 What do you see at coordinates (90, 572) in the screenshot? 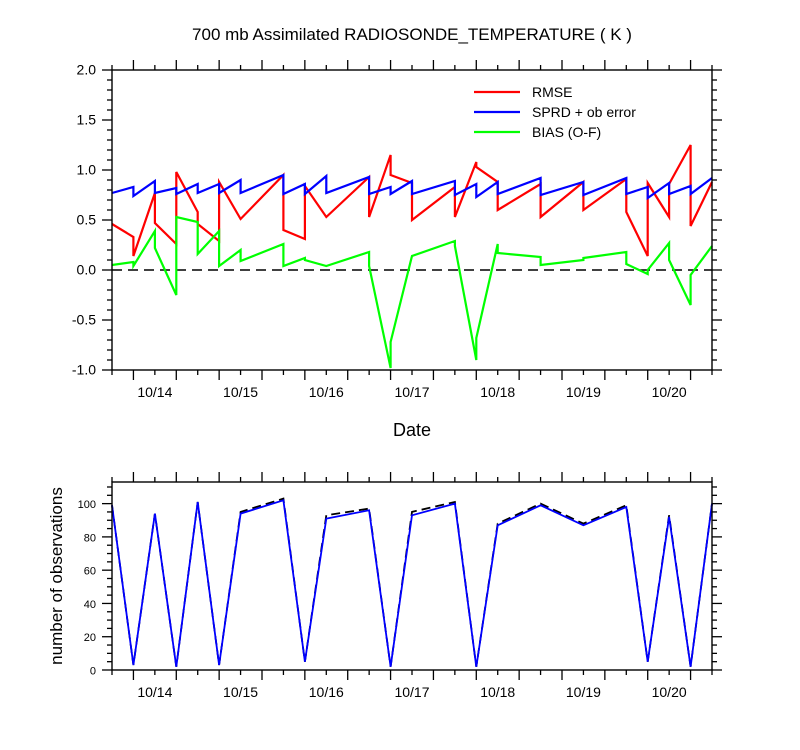
I see `bot-ytick-label: 60` at bounding box center [90, 572].